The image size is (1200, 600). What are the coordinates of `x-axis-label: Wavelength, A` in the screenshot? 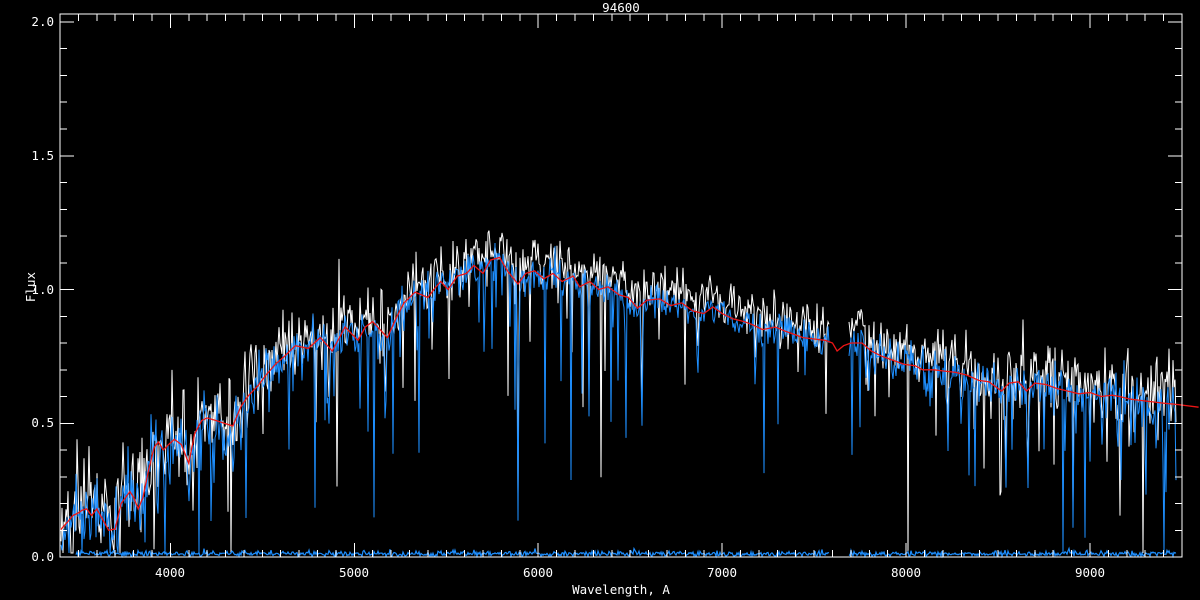 It's located at (621, 589).